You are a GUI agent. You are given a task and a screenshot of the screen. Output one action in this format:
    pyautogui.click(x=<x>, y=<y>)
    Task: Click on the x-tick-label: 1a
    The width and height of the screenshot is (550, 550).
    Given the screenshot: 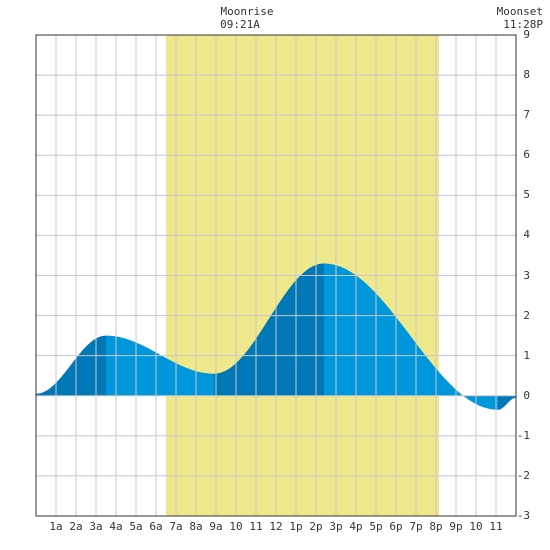 What is the action you would take?
    pyautogui.click(x=56, y=526)
    